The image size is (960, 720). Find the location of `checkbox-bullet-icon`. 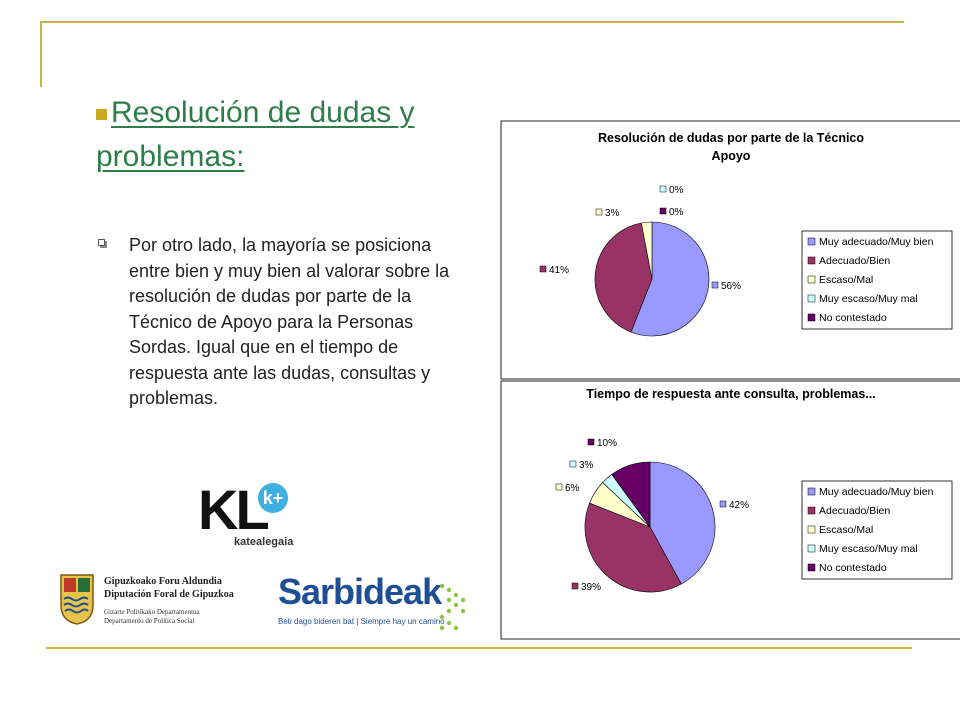

checkbox-bullet-icon is located at coordinates (101, 242).